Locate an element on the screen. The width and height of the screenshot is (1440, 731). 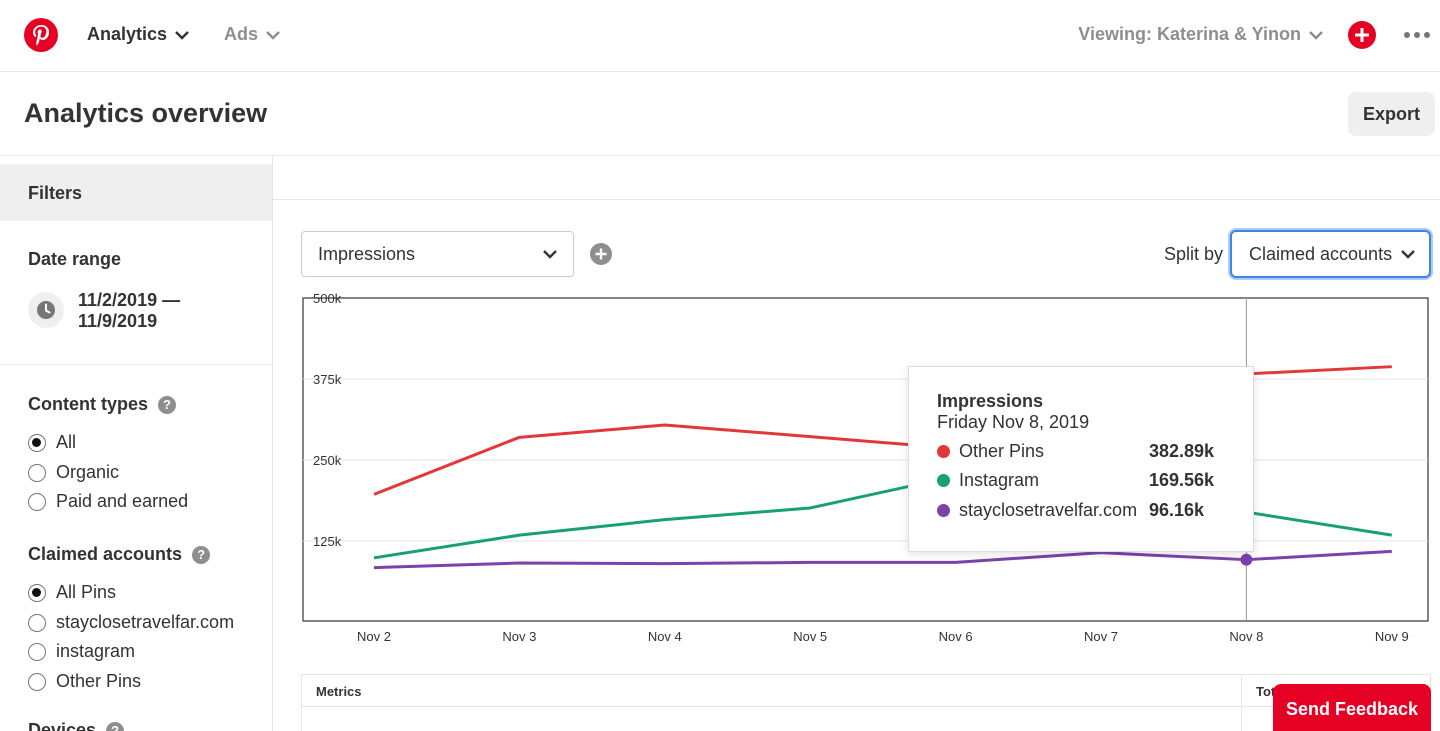
sidebar-divider is located at coordinates (136, 364).